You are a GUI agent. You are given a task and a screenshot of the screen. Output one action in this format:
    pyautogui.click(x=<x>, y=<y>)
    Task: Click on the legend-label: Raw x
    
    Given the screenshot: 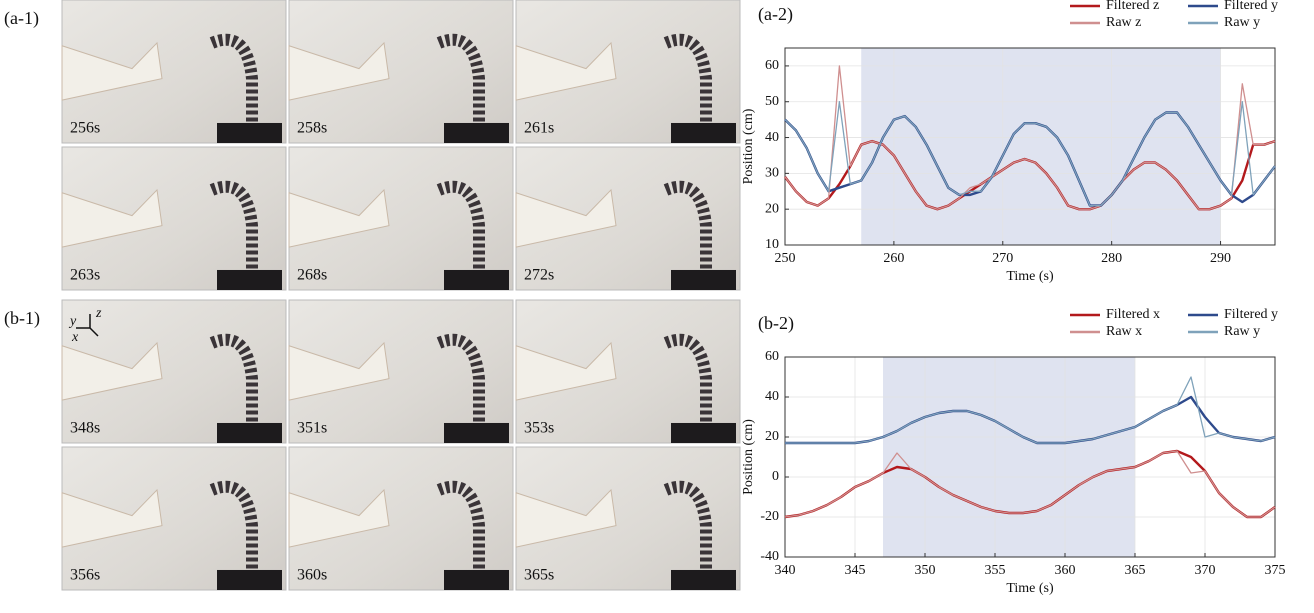 What is the action you would take?
    pyautogui.click(x=1124, y=331)
    